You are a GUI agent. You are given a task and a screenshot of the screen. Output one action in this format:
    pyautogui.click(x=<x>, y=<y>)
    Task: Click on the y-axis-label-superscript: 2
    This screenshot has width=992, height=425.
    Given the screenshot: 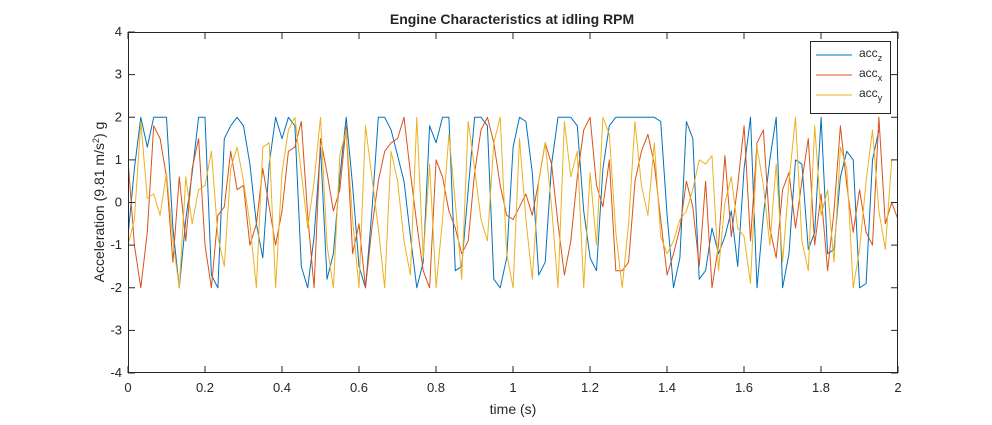 What is the action you would take?
    pyautogui.click(x=96, y=140)
    